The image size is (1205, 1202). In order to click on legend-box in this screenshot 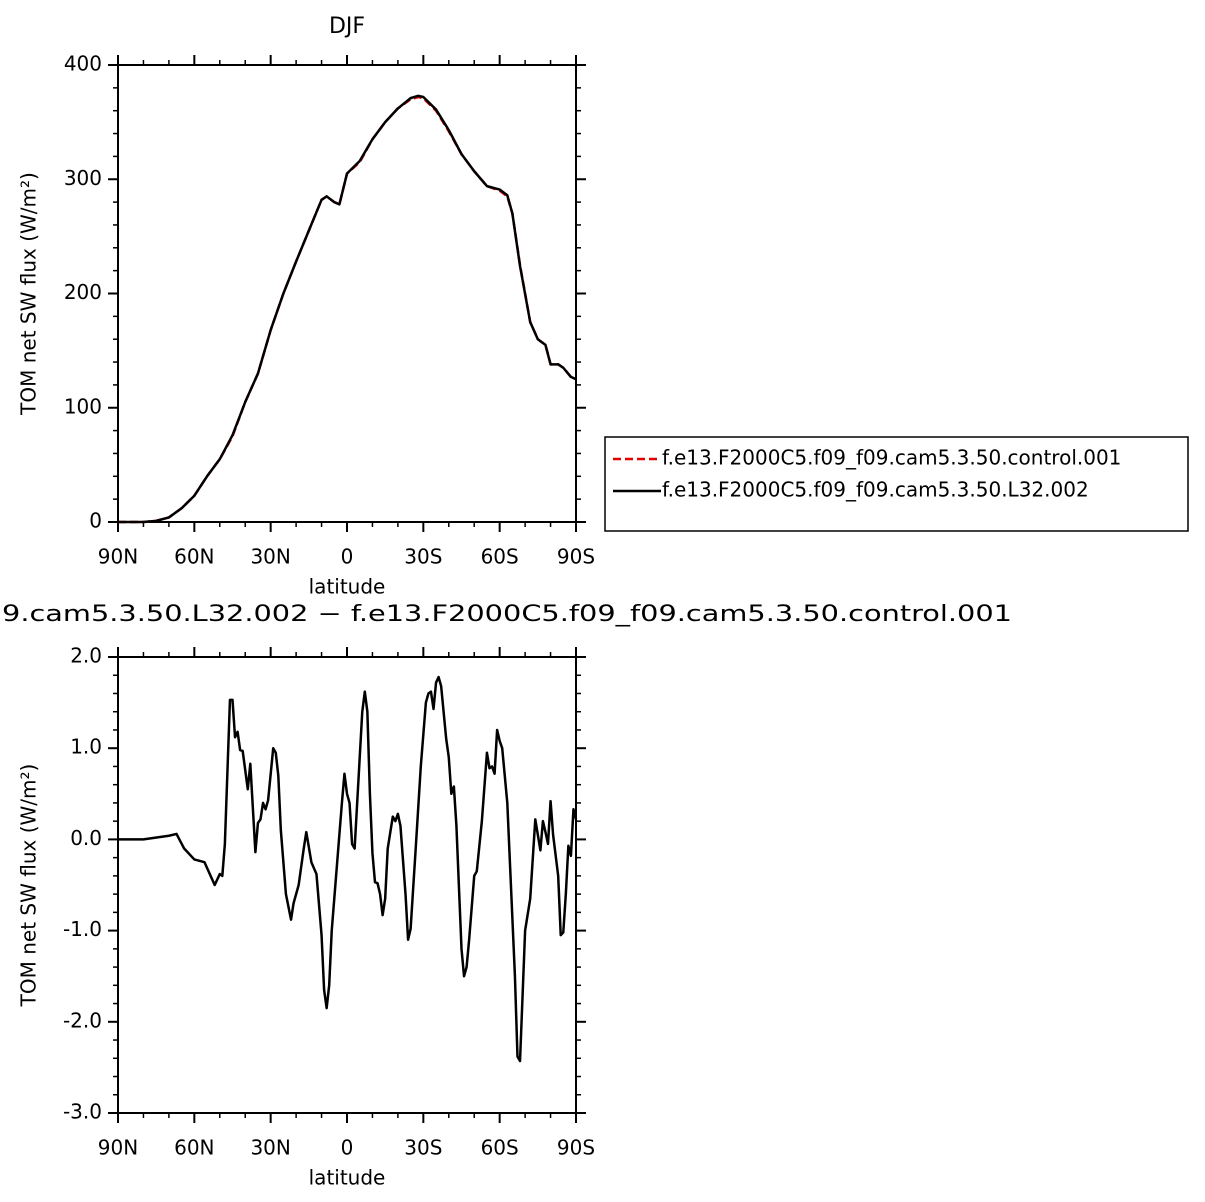, I will do `click(896, 484)`.